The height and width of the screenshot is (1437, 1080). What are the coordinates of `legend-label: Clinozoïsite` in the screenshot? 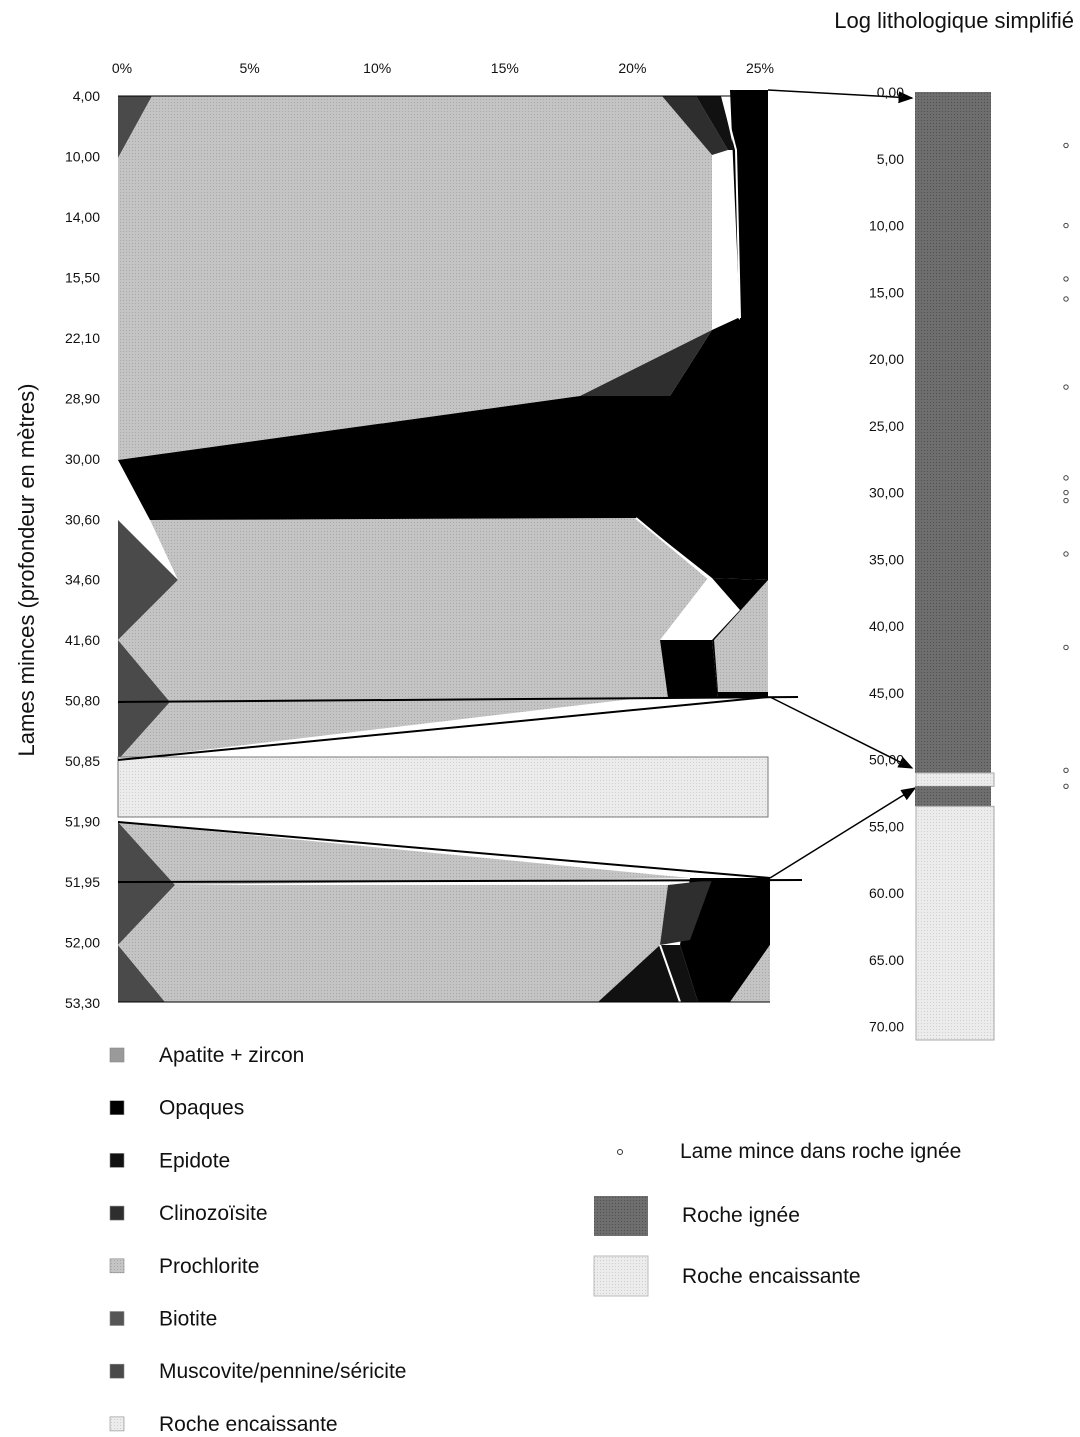 It's located at (213, 1213).